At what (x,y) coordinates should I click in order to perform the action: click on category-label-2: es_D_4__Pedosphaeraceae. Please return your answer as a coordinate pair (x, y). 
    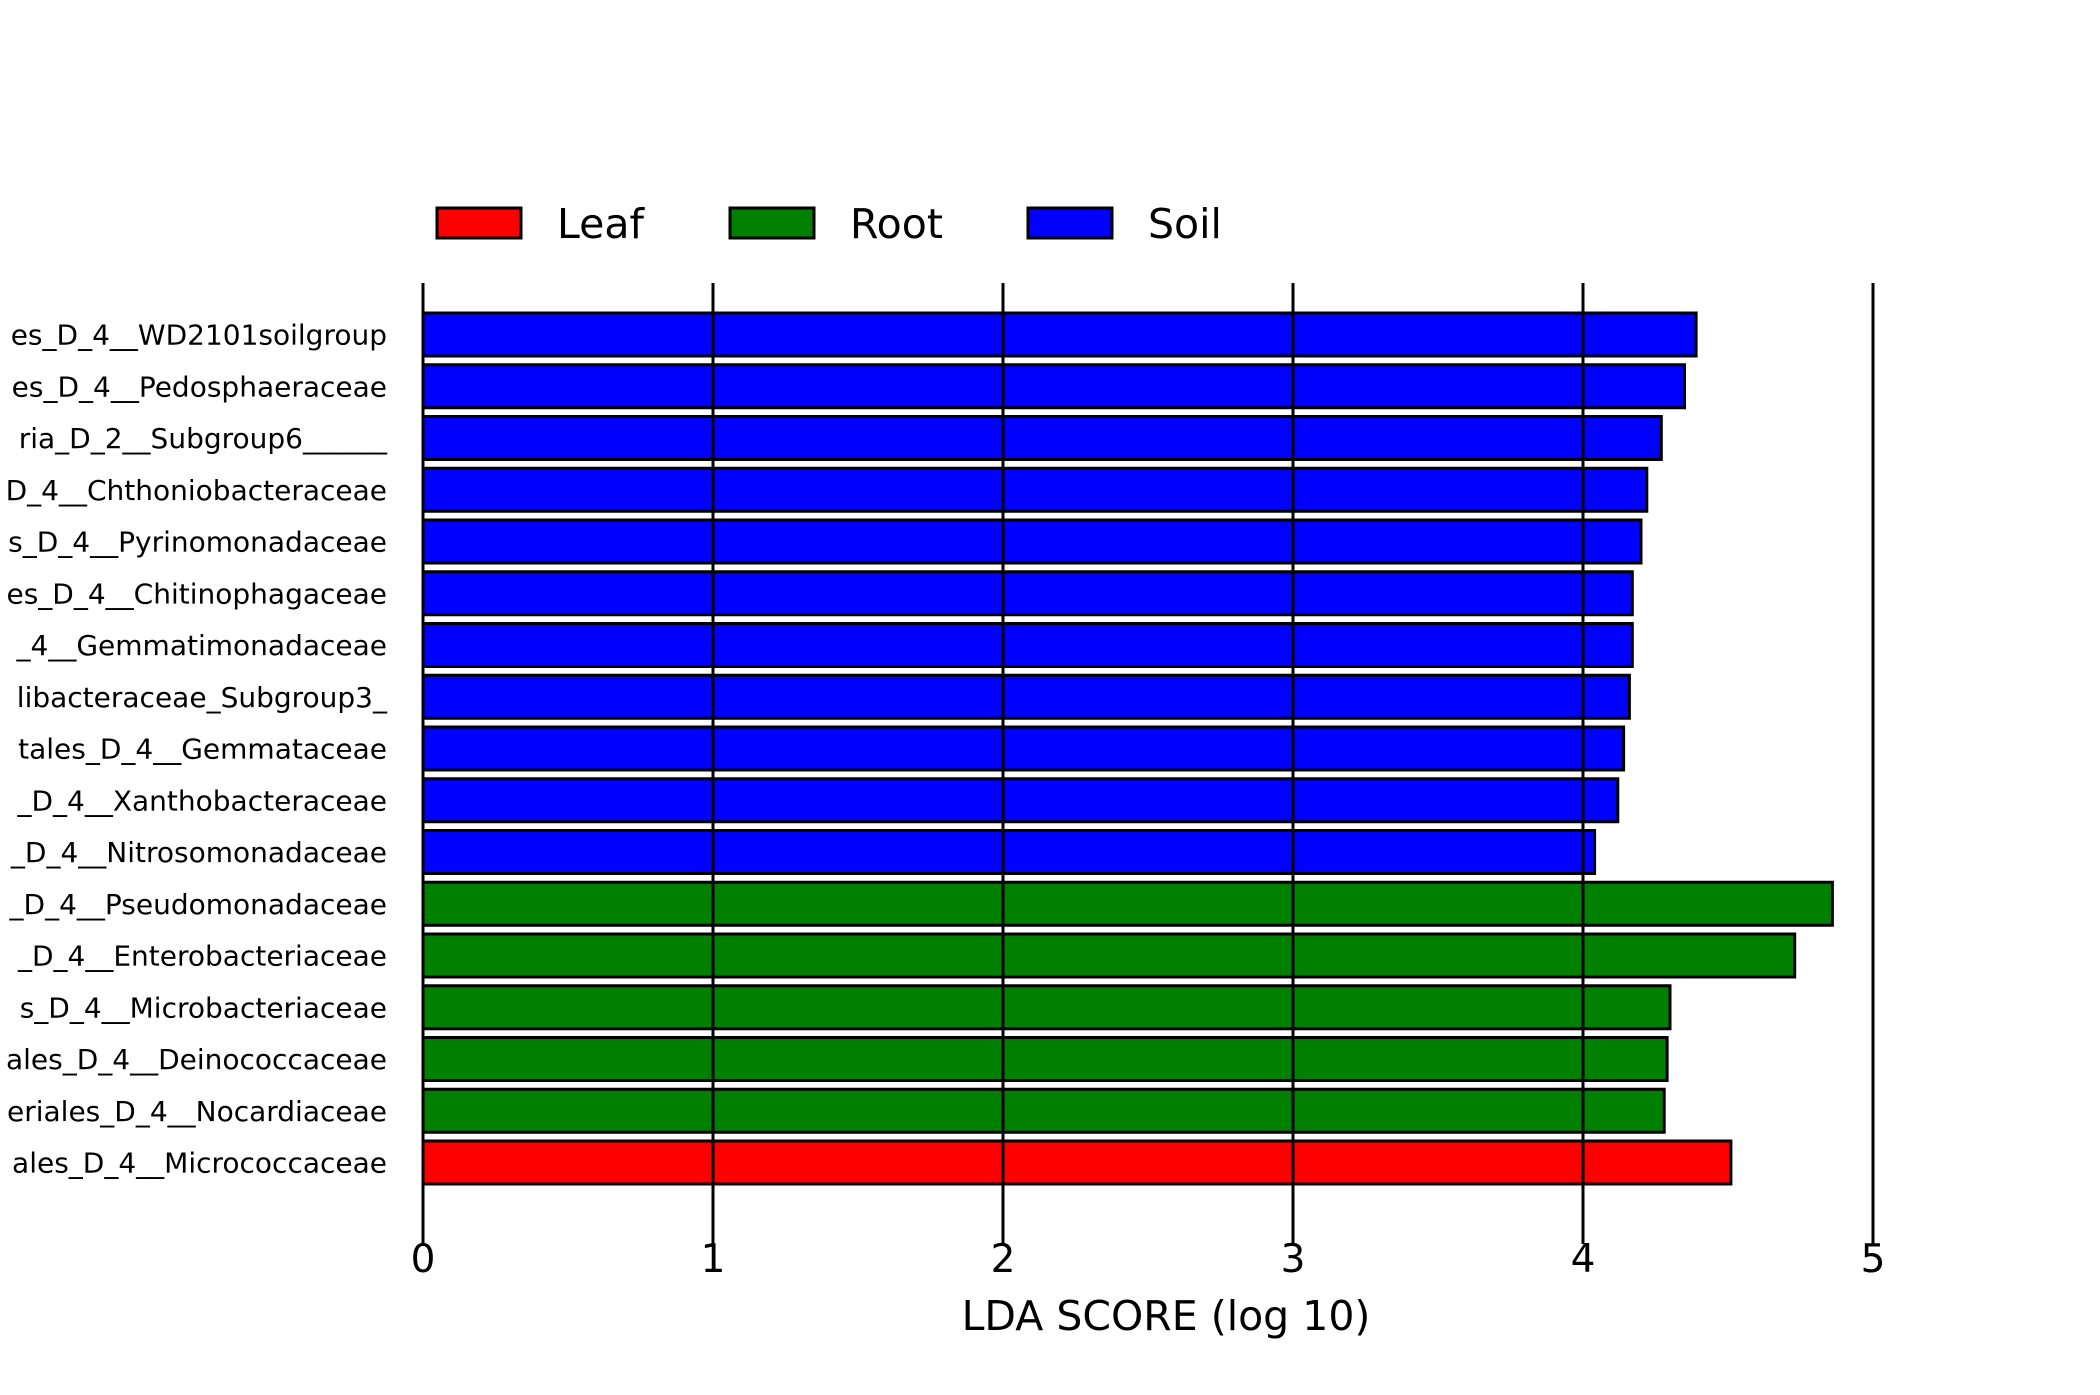
    Looking at the image, I should click on (199, 386).